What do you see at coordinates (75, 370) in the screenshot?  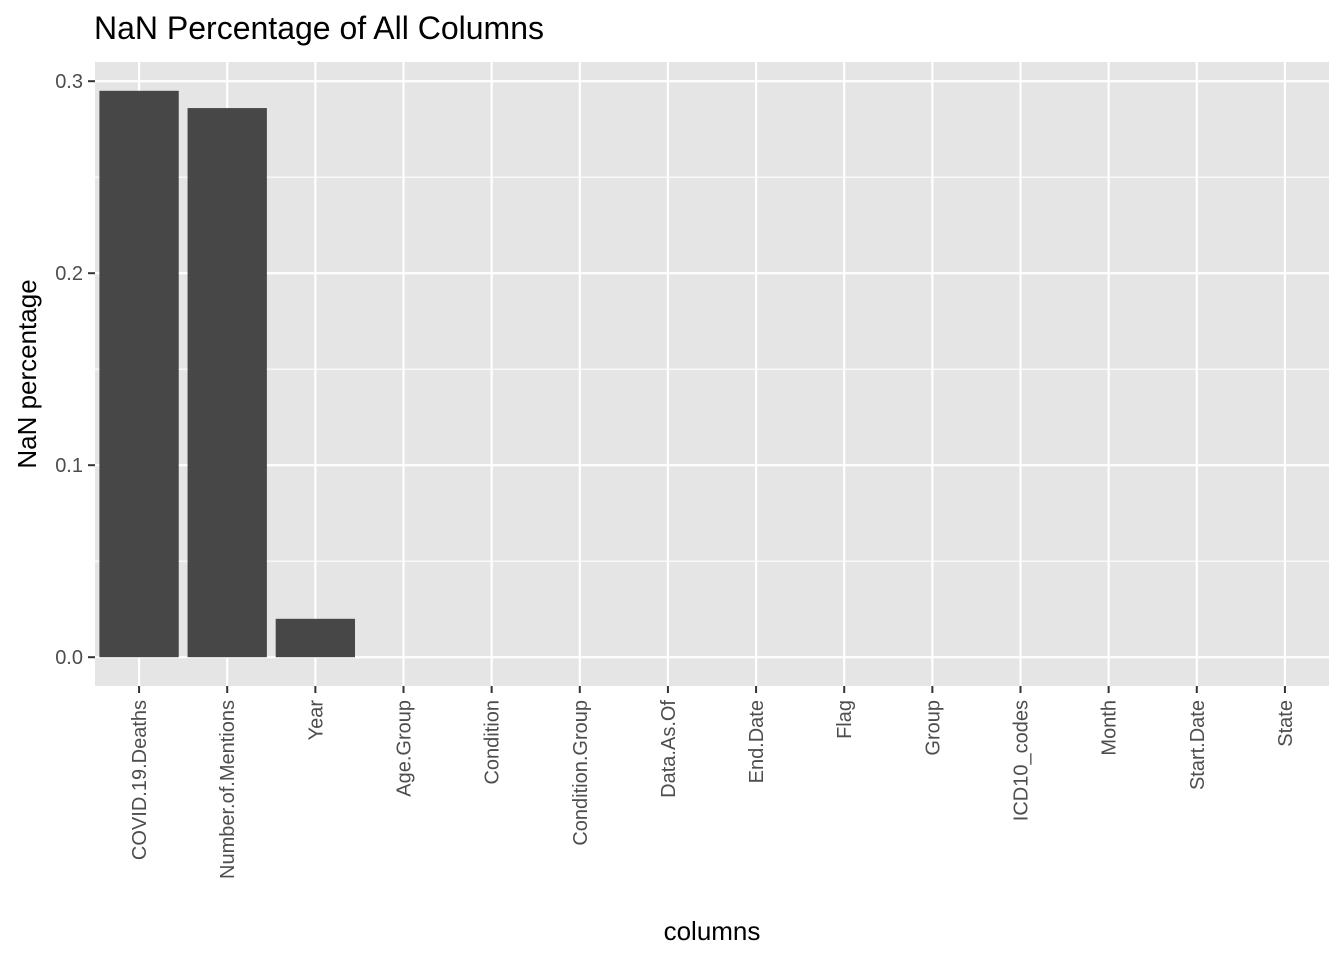 I see `y-axis: 0.0 0.1 0.2 0.3` at bounding box center [75, 370].